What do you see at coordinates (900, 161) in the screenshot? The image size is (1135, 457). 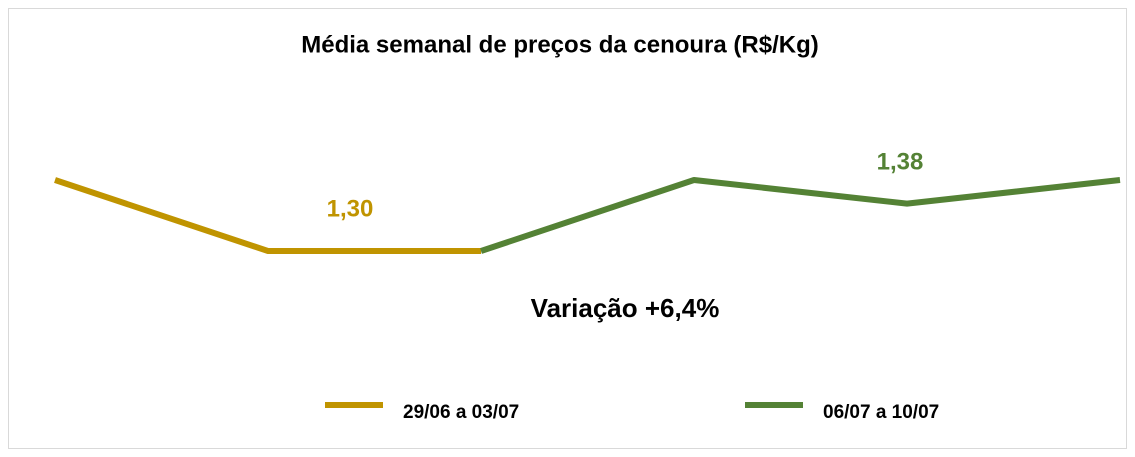 I see `annotation: 1,38` at bounding box center [900, 161].